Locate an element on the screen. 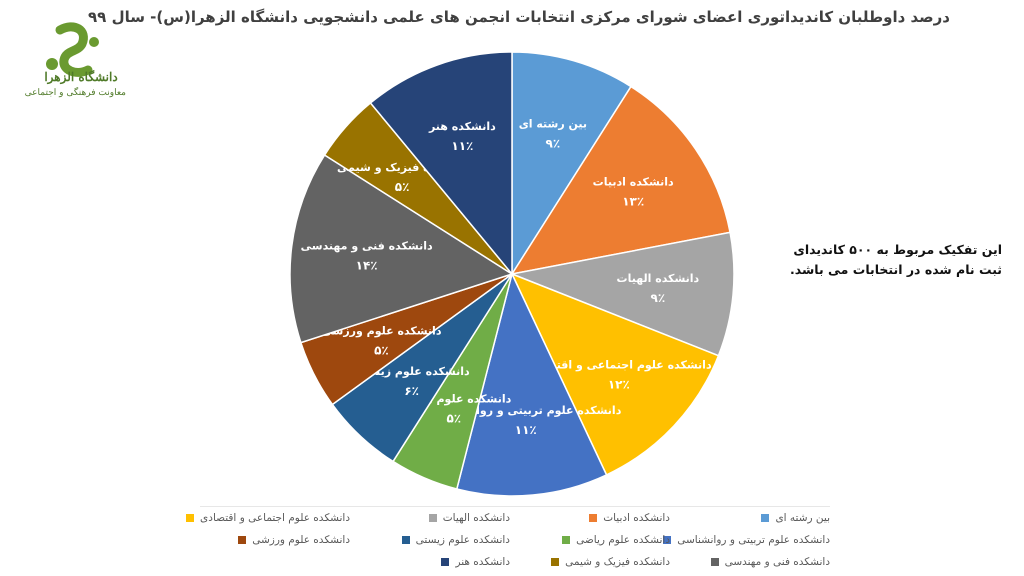 This screenshot has width=1024, height=576. legend-item: دانشکده فنی و مهندسی is located at coordinates (770, 562).